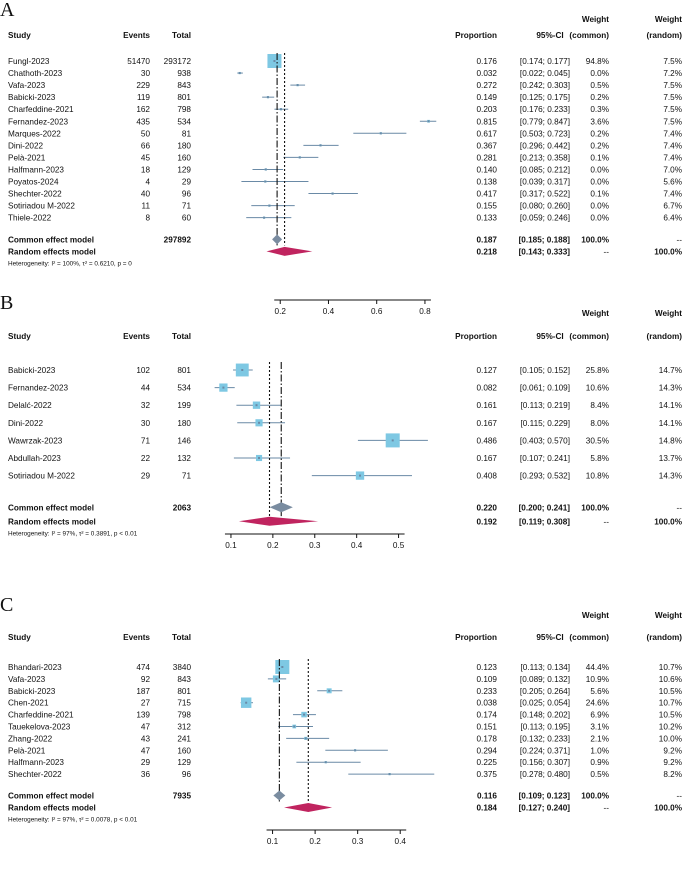 The image size is (685, 873). Describe the element at coordinates (30, 218) in the screenshot. I see `study-name: Thiele-2022` at that location.